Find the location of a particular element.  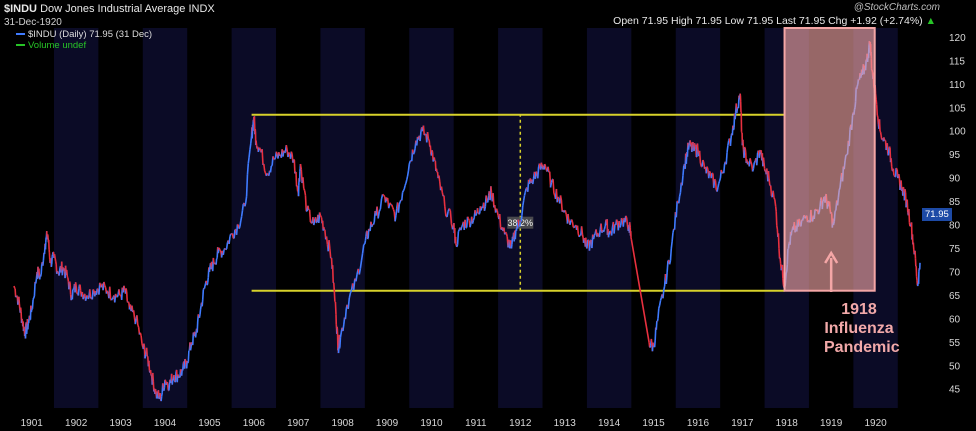

highlight-box is located at coordinates (829, 159).